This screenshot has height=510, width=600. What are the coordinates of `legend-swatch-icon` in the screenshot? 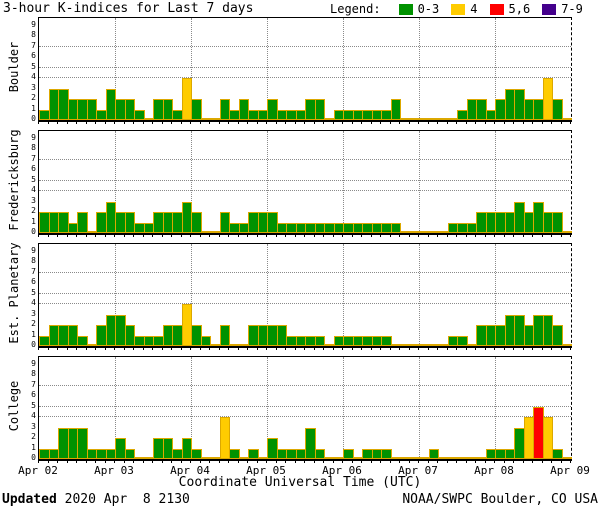 It's located at (405, 9).